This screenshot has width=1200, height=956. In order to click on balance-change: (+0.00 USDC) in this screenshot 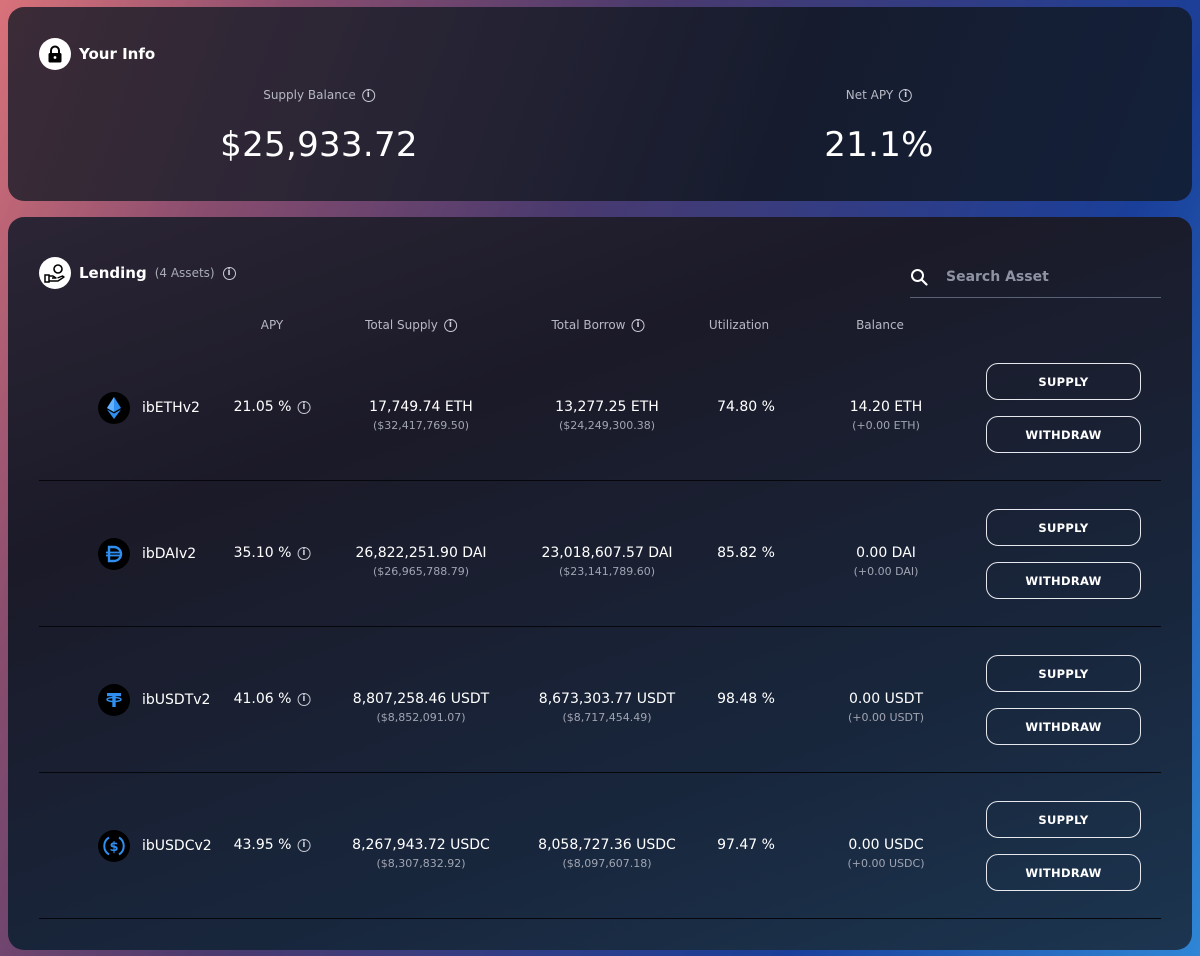, I will do `click(886, 863)`.